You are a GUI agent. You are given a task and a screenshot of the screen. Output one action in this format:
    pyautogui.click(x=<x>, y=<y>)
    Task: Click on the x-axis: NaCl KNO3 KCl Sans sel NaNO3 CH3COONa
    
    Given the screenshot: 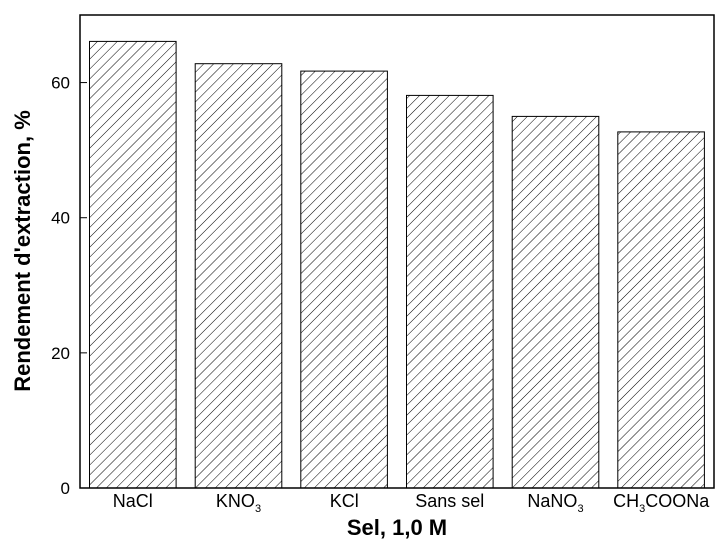 What is the action you would take?
    pyautogui.click(x=411, y=503)
    